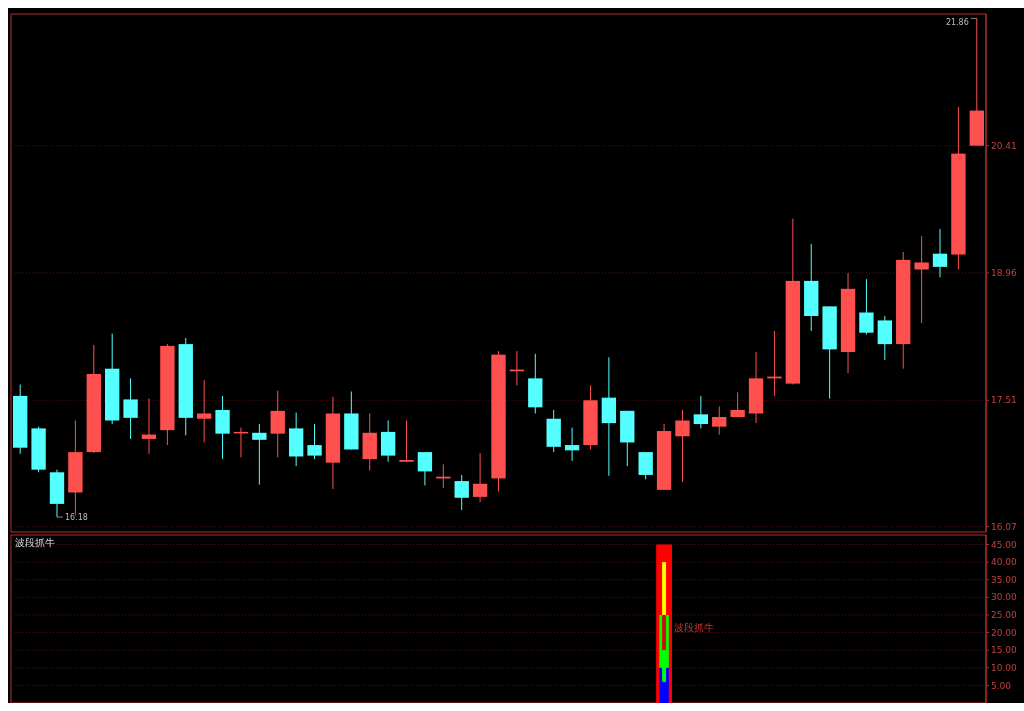  I want to click on y-tick-label: 17.51, so click(1004, 400).